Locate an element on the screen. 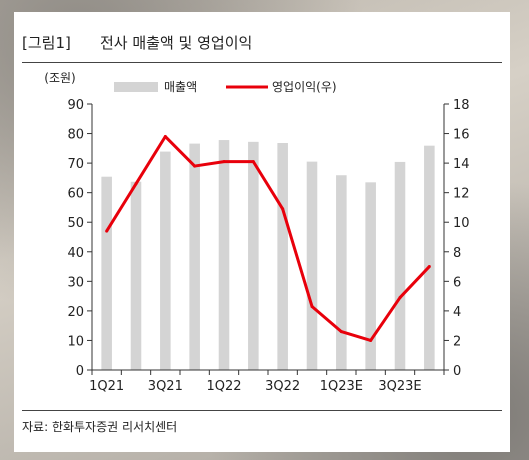 This screenshot has width=529, height=460. left-axis: 0 10 20 30 40 50 60 70 80 90 is located at coordinates (80, 238).